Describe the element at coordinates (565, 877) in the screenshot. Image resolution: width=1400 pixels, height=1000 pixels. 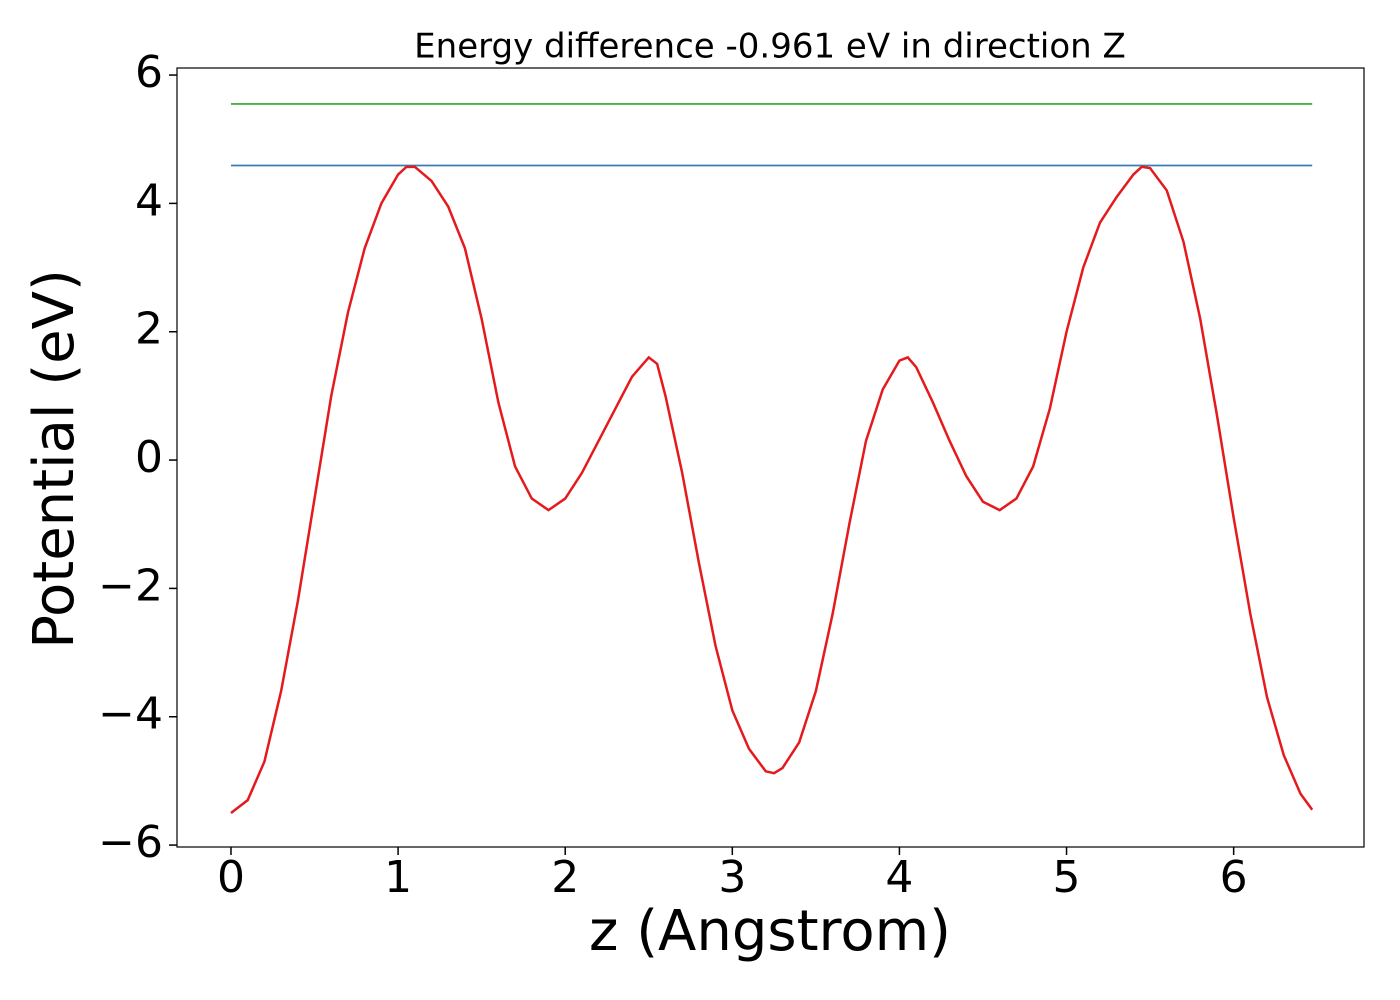
I see `x-tick-label: 2` at that location.